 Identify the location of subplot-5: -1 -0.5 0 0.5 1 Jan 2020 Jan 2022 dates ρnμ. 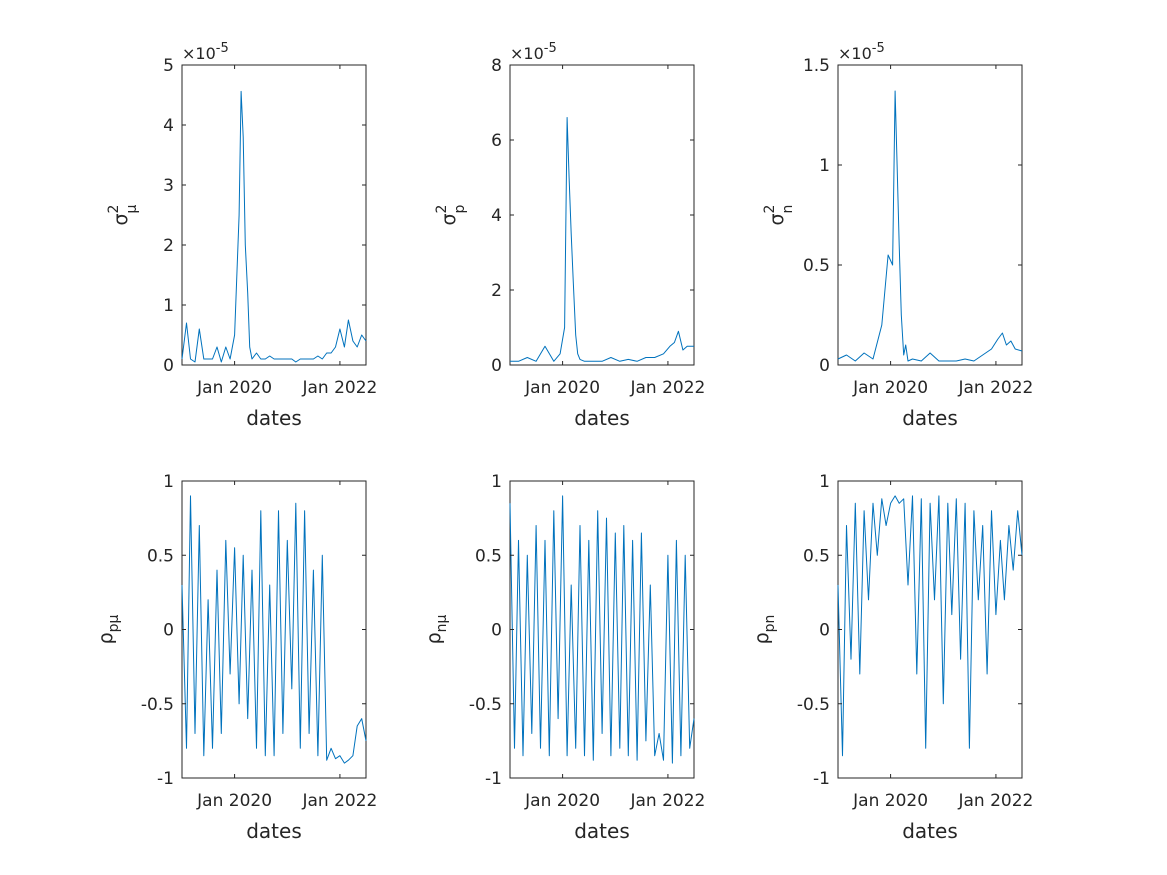
(564, 657).